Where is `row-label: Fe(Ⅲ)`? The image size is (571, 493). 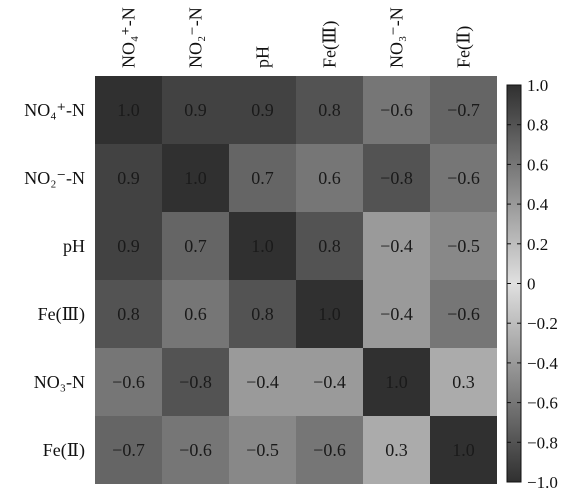
row-label: Fe(Ⅲ) is located at coordinates (61, 314).